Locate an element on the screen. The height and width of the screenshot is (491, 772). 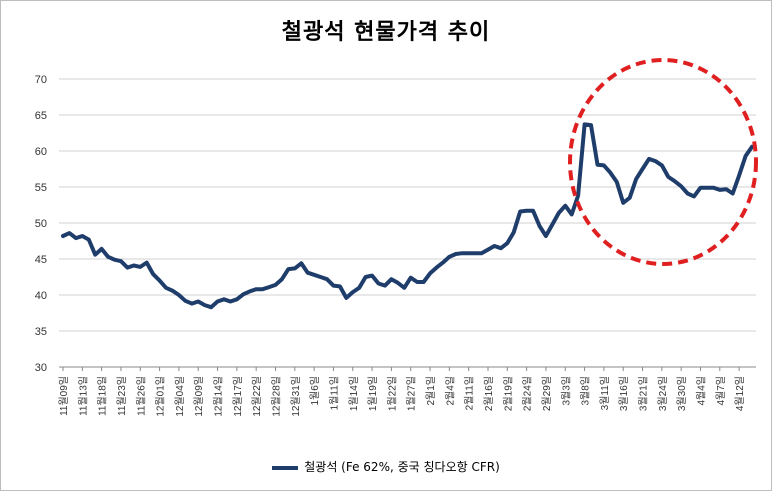
x-tick-label: 3월21일 is located at coordinates (644, 393).